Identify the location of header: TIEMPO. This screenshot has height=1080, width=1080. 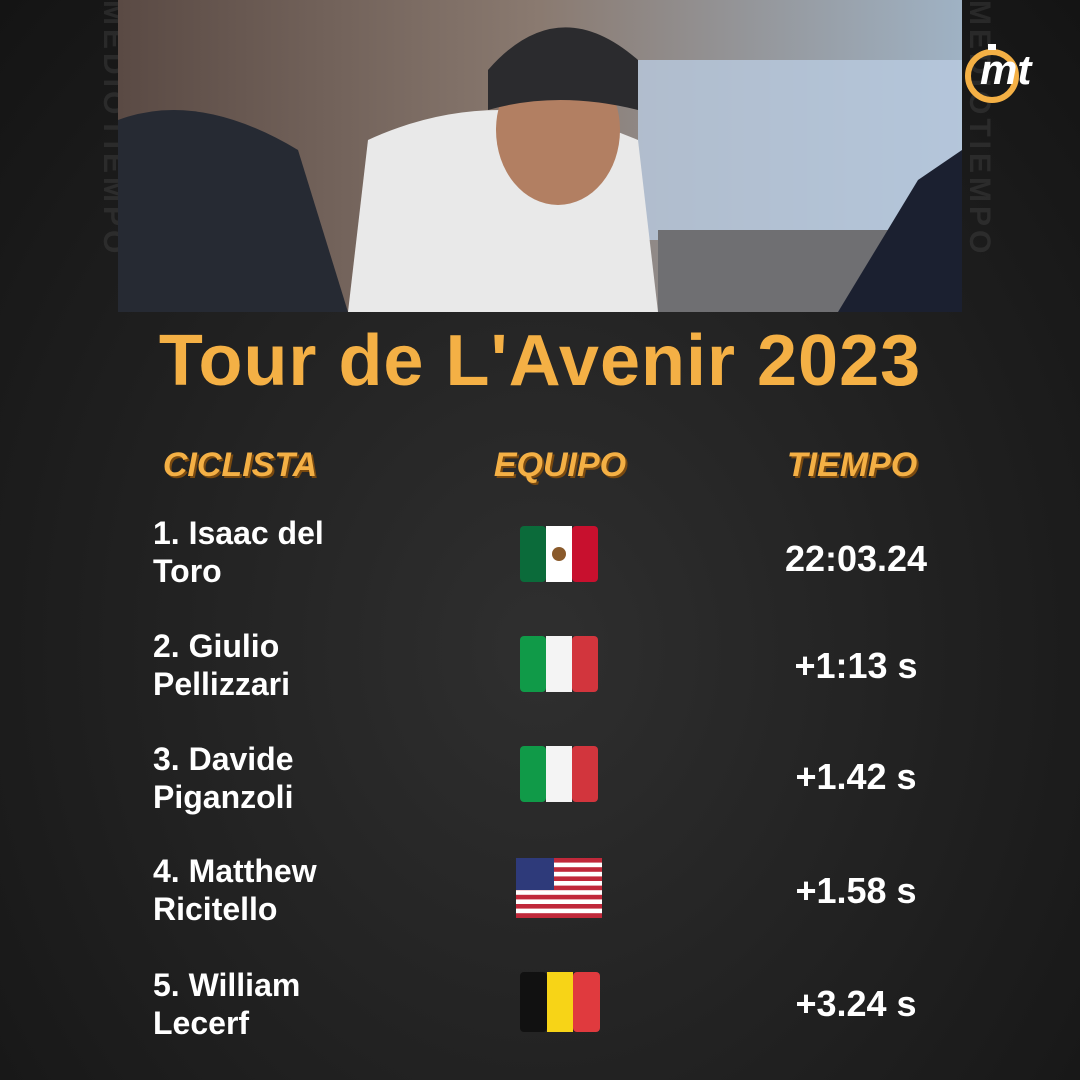
(852, 465).